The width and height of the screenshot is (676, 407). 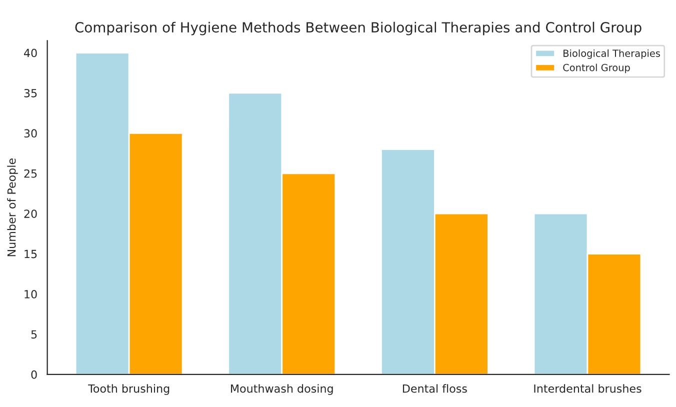 What do you see at coordinates (282, 389) in the screenshot?
I see `x-tick-label: Mouthwash dosing` at bounding box center [282, 389].